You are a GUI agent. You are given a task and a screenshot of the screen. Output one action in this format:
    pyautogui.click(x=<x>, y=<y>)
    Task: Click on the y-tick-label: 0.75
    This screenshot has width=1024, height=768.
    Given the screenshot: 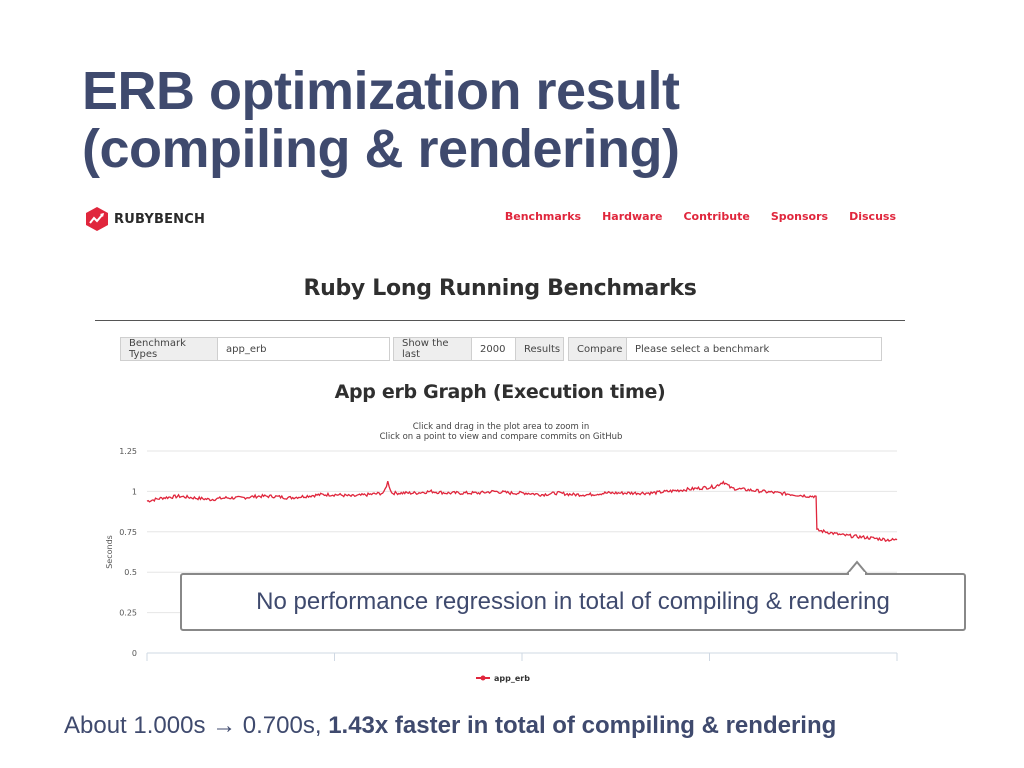 What is the action you would take?
    pyautogui.click(x=128, y=532)
    